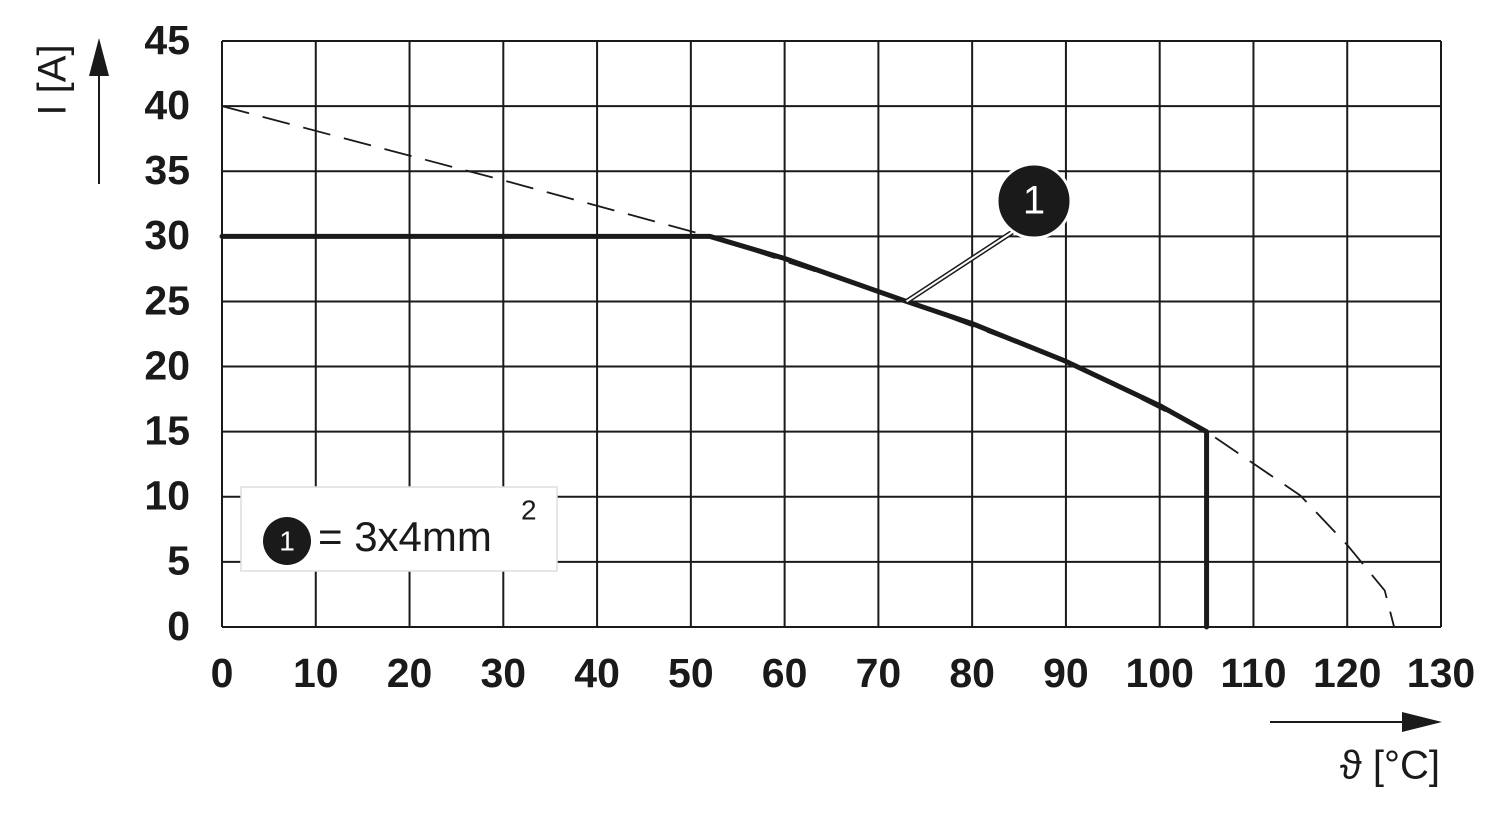  I want to click on x-tick-label: 50, so click(691, 673).